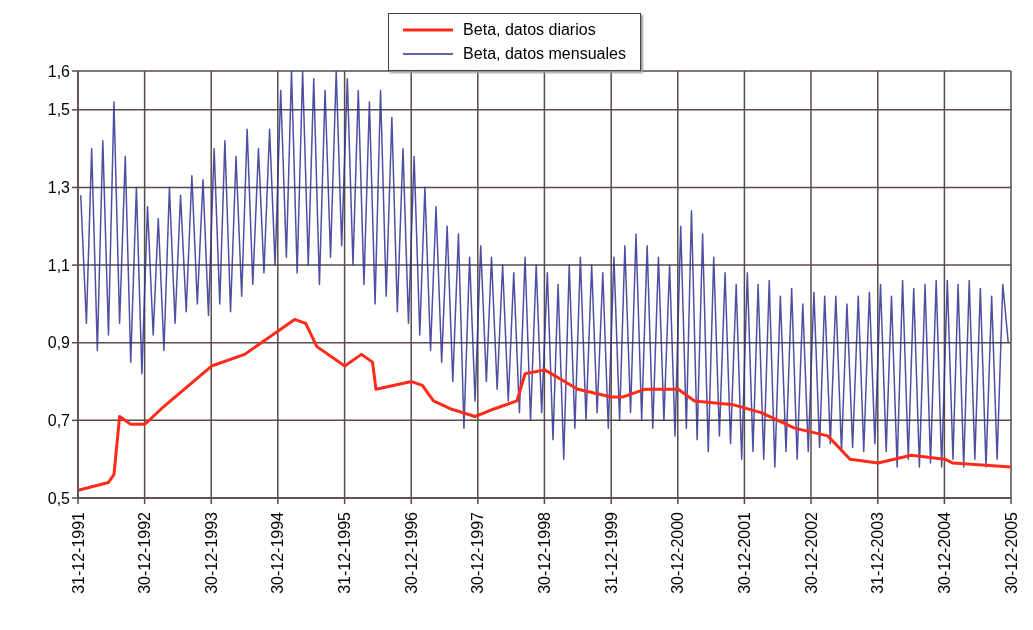 The width and height of the screenshot is (1033, 630). I want to click on x-tick-label: 31-12-1991, so click(78, 552).